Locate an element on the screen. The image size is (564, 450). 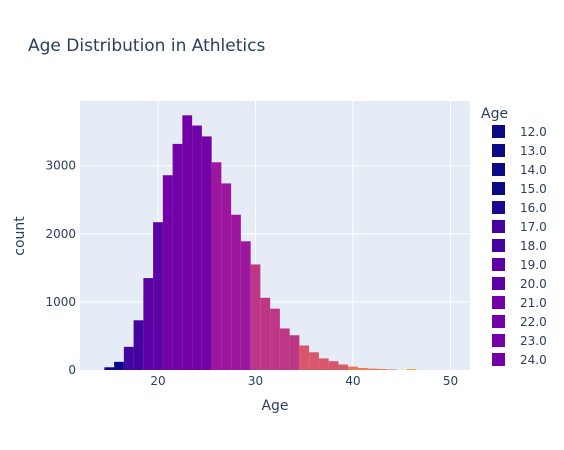
legend-item-label: 13.0 is located at coordinates (533, 151).